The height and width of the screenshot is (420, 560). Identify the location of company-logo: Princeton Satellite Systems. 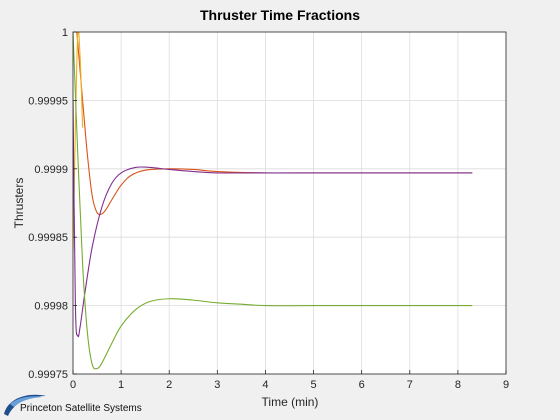
(73, 405).